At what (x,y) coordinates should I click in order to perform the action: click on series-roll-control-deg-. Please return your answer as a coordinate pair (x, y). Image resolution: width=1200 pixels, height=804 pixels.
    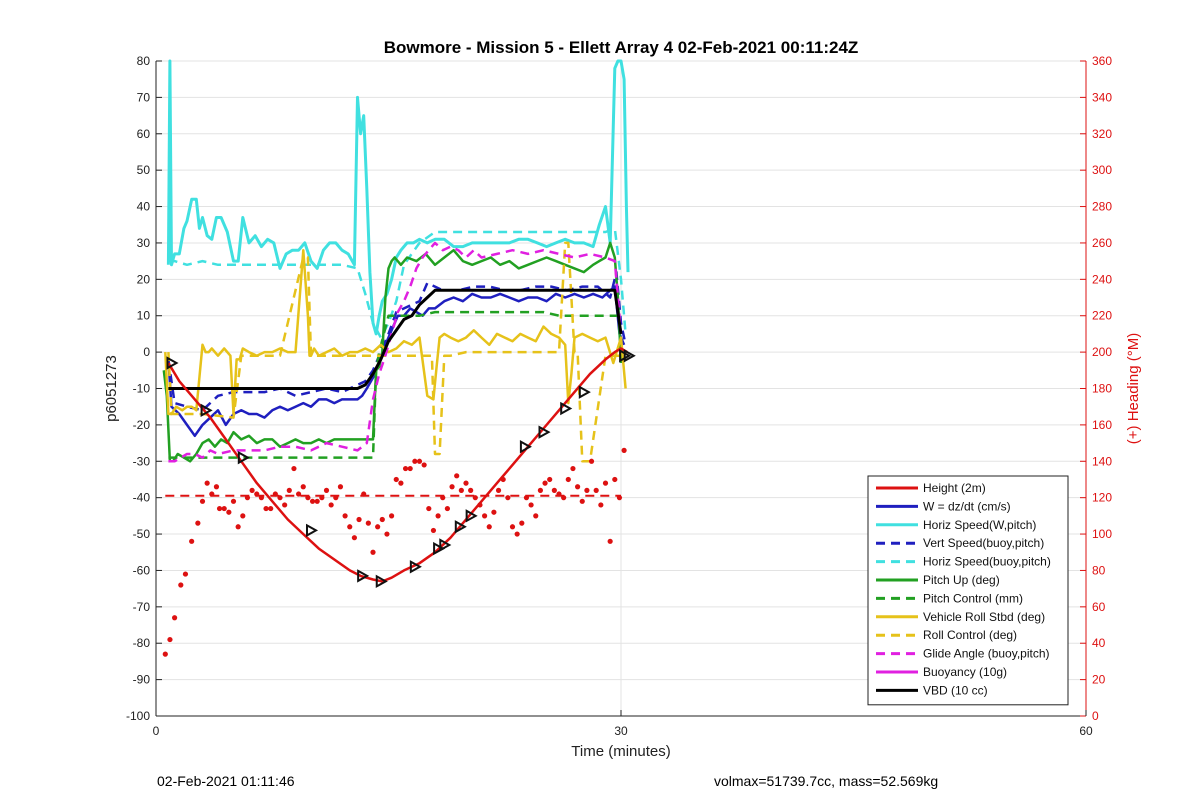
    Looking at the image, I should click on (394, 352).